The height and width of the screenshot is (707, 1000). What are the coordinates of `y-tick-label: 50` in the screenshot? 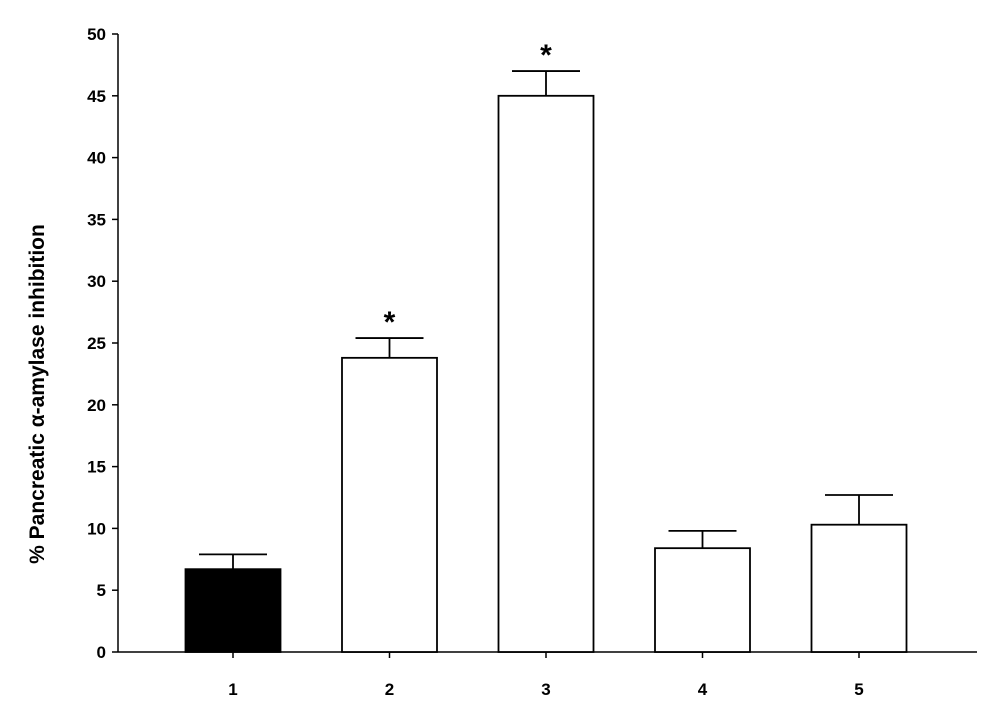 It's located at (96, 34).